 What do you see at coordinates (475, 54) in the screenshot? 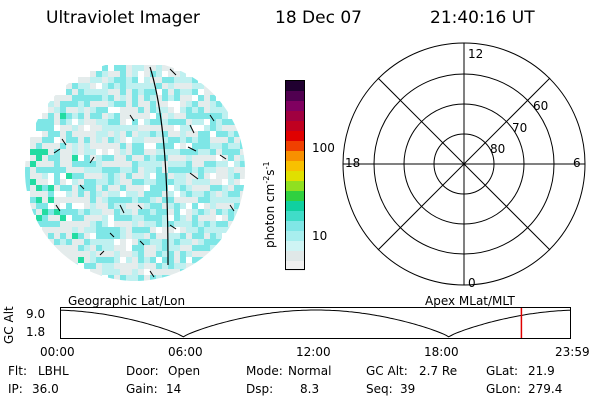
I see `mlt-label-12: 12` at bounding box center [475, 54].